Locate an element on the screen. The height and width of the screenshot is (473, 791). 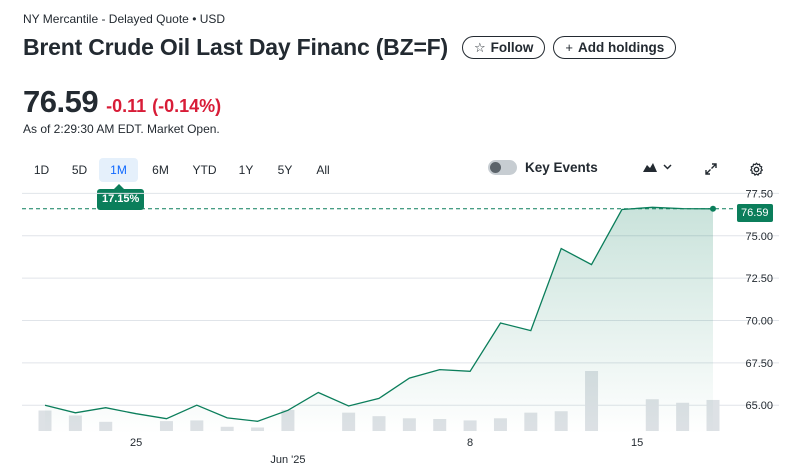
current-price: 76.59 is located at coordinates (61, 101).